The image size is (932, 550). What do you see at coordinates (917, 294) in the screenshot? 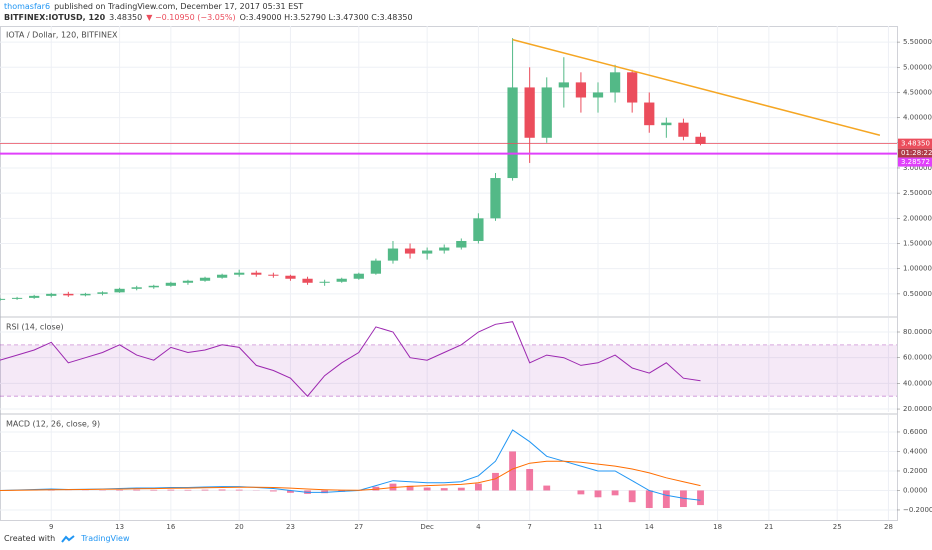
I see `y-tick-label: 0.50000` at bounding box center [917, 294].